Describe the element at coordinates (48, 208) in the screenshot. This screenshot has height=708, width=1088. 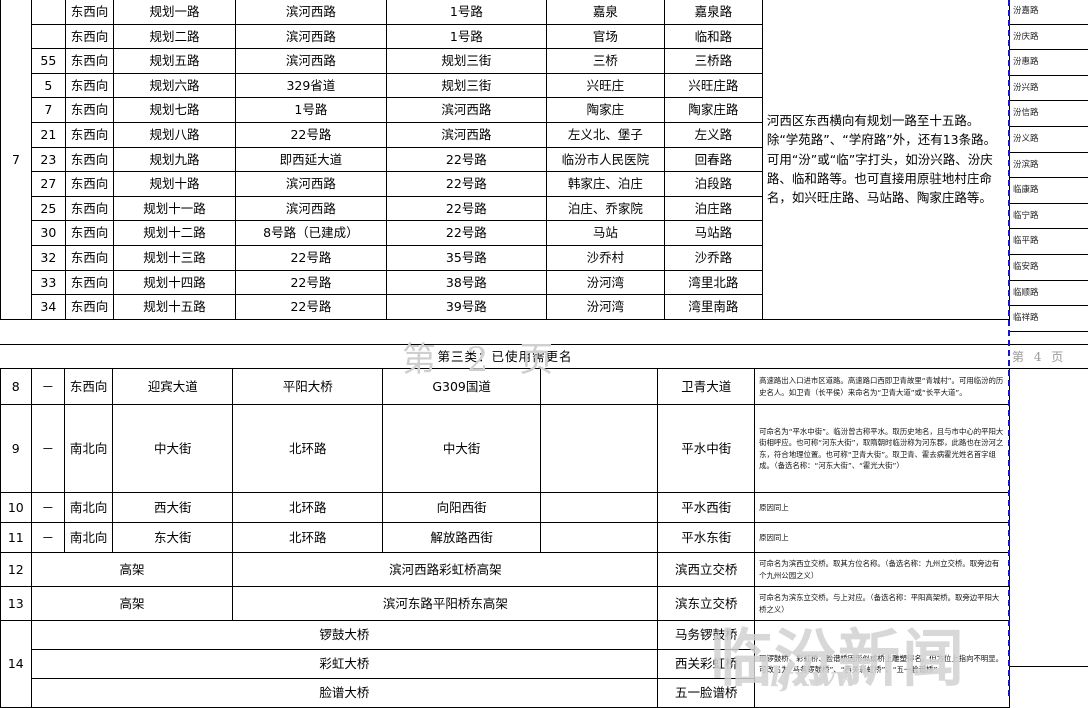
I see `cell-number: 25` at that location.